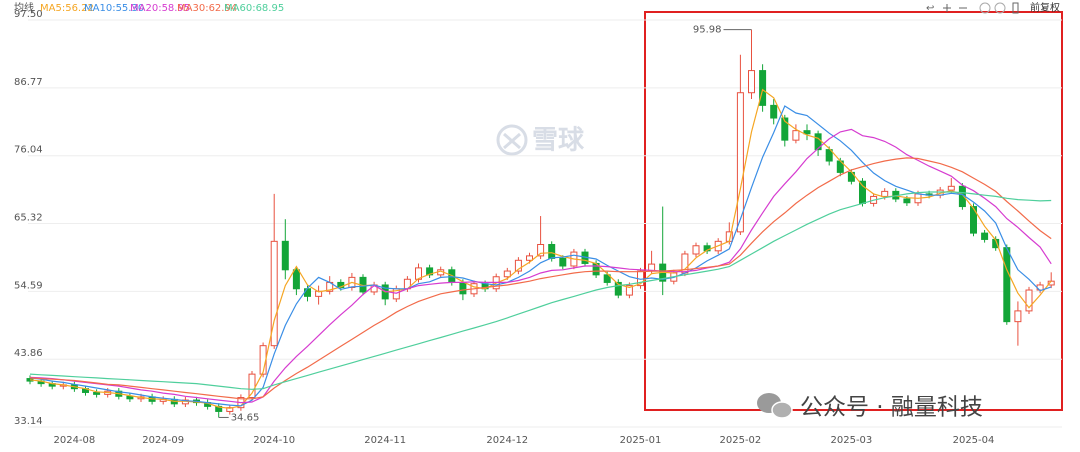 The height and width of the screenshot is (452, 1080). I want to click on annotation: 34.65, so click(245, 417).